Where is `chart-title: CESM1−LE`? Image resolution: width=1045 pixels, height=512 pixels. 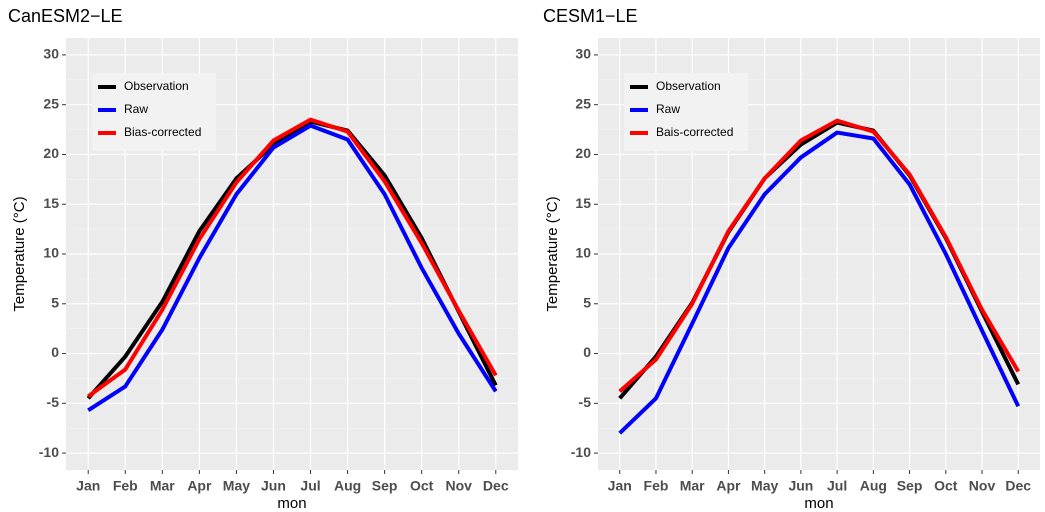
chart-title: CESM1−LE is located at coordinates (590, 16).